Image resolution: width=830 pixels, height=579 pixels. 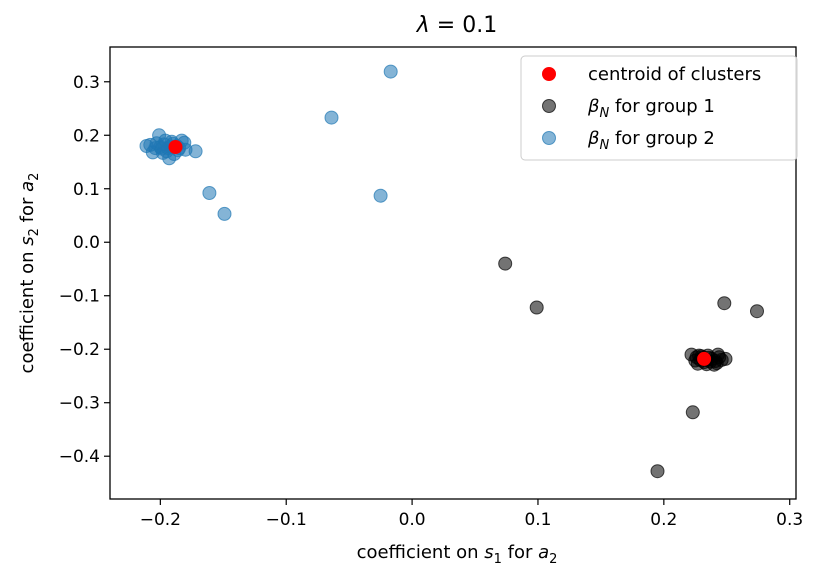 What do you see at coordinates (537, 520) in the screenshot?
I see `x-tick-label: 0.1` at bounding box center [537, 520].